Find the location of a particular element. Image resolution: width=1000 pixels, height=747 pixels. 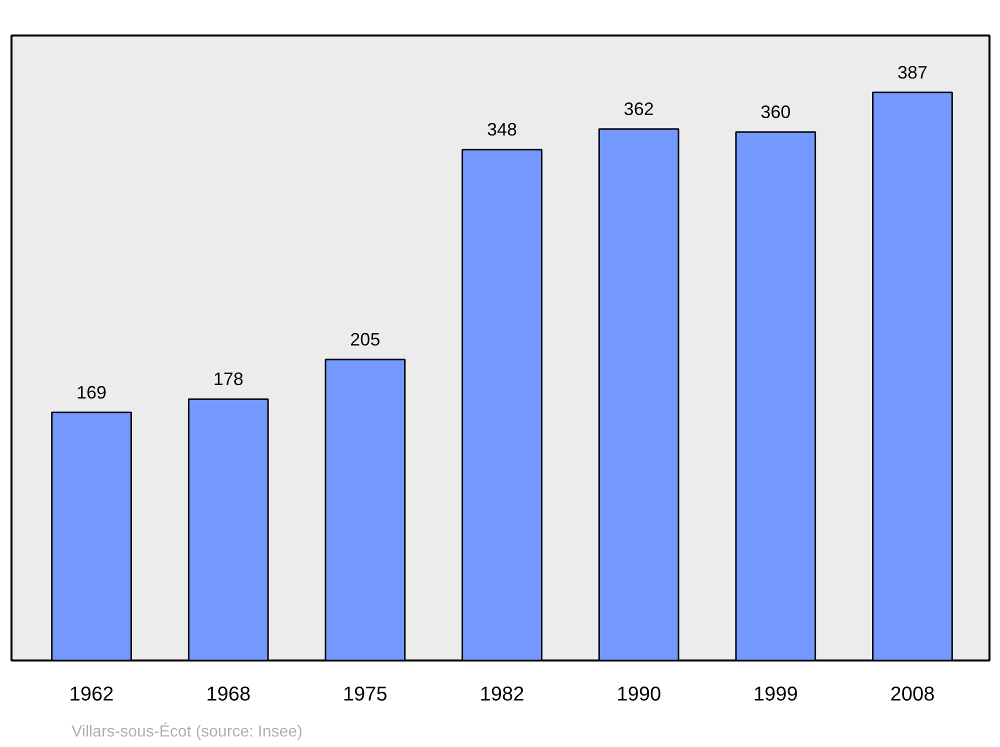

x-tick-label: 1975 is located at coordinates (365, 695).